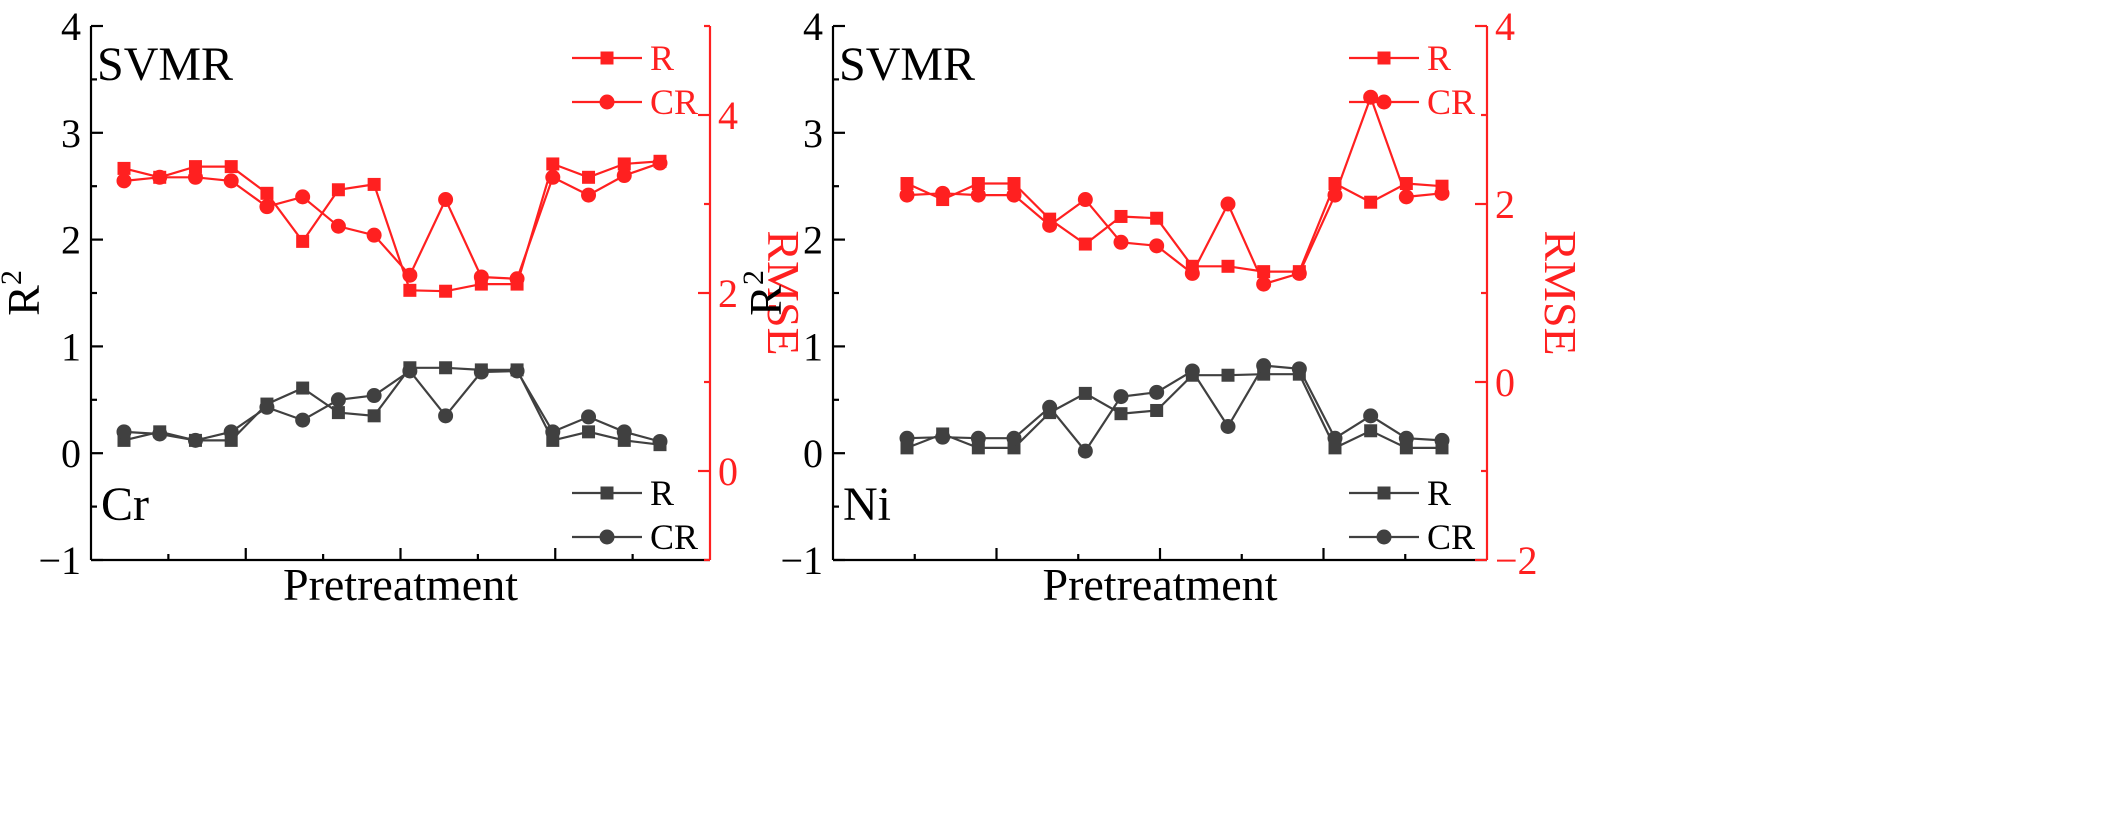 The height and width of the screenshot is (822, 2122). What do you see at coordinates (71, 346) in the screenshot?
I see `left-y-tick-label: 1` at bounding box center [71, 346].